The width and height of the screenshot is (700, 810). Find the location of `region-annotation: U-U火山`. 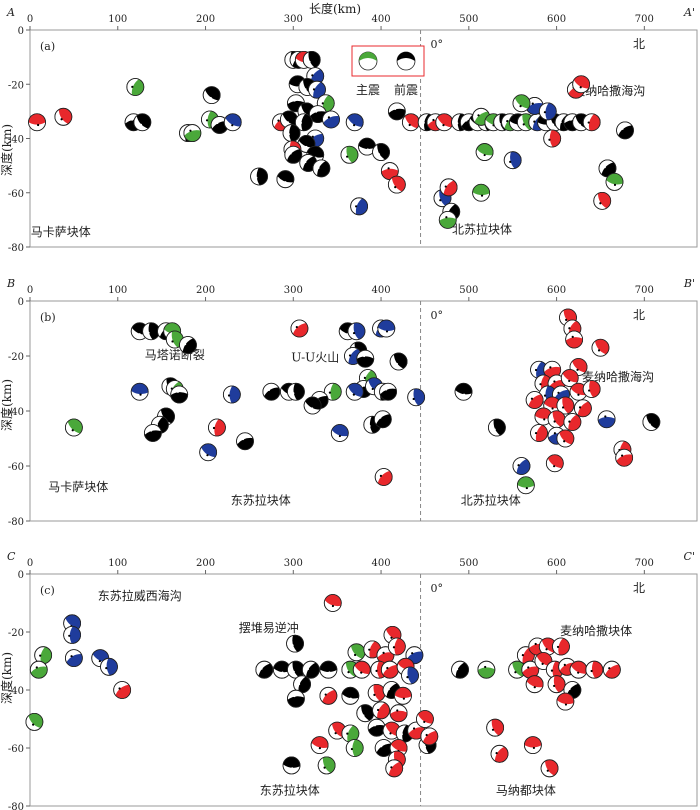

region-annotation: U-U火山 is located at coordinates (315, 358).